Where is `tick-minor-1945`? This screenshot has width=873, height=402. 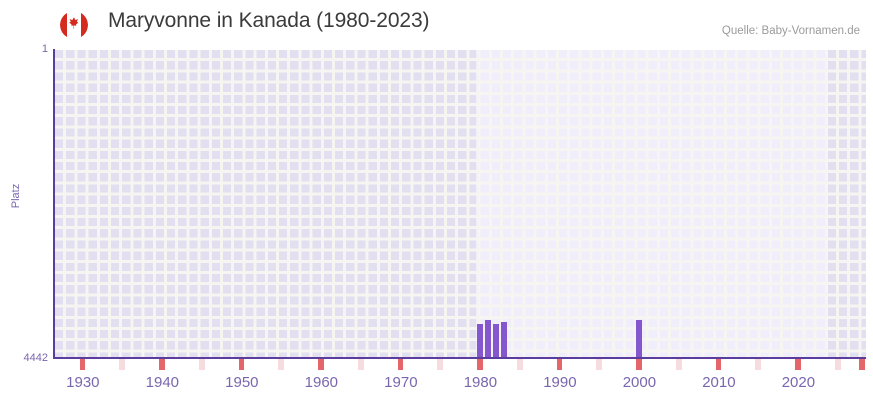
tick-minor-1945 is located at coordinates (201, 364).